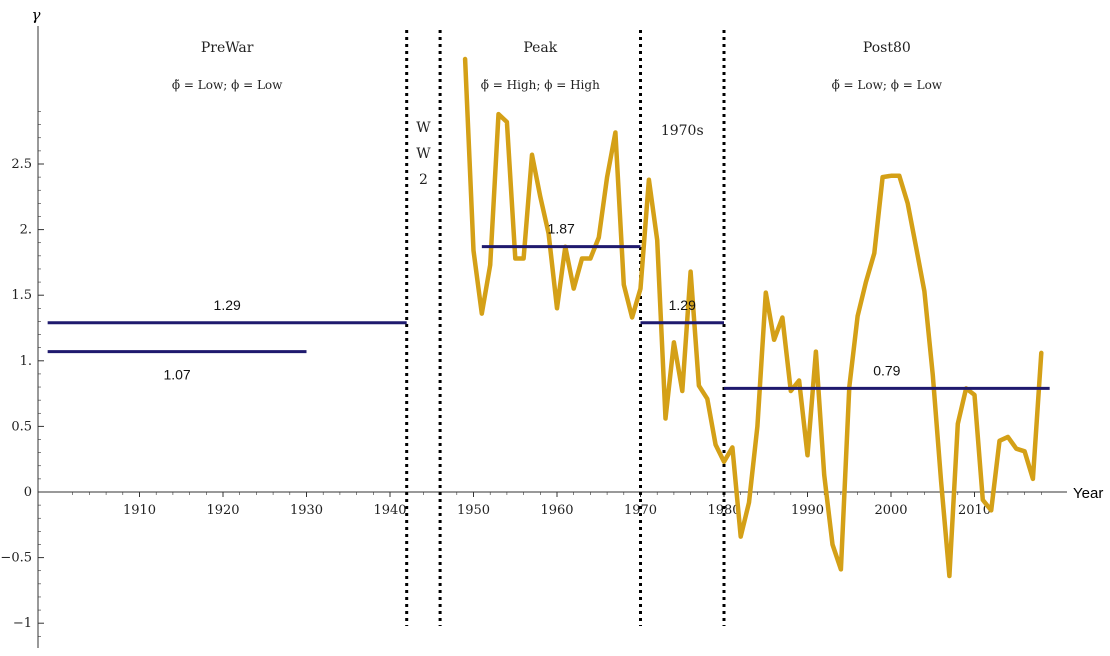 The width and height of the screenshot is (1110, 656). Describe the element at coordinates (26, 361) in the screenshot. I see `y-tick-label: 1.` at that location.